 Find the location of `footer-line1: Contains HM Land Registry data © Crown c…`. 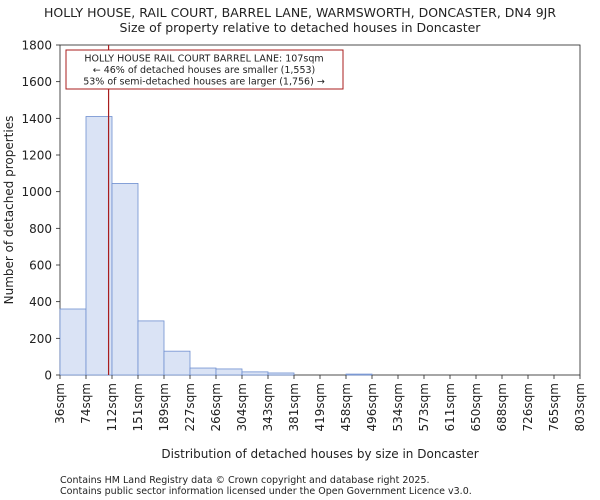

footer-line1: Contains HM Land Registry data © Crown c… is located at coordinates (245, 480).